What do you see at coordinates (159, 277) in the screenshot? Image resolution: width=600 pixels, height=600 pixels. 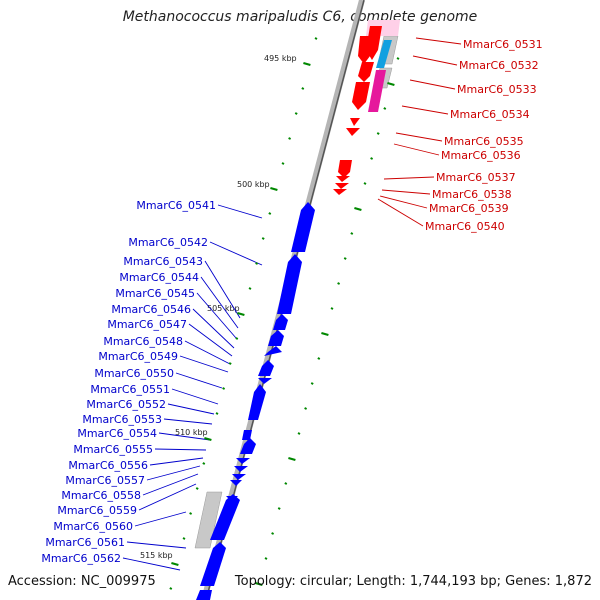 I see `reverse-gene-label: MmarC6_0544` at bounding box center [159, 277].